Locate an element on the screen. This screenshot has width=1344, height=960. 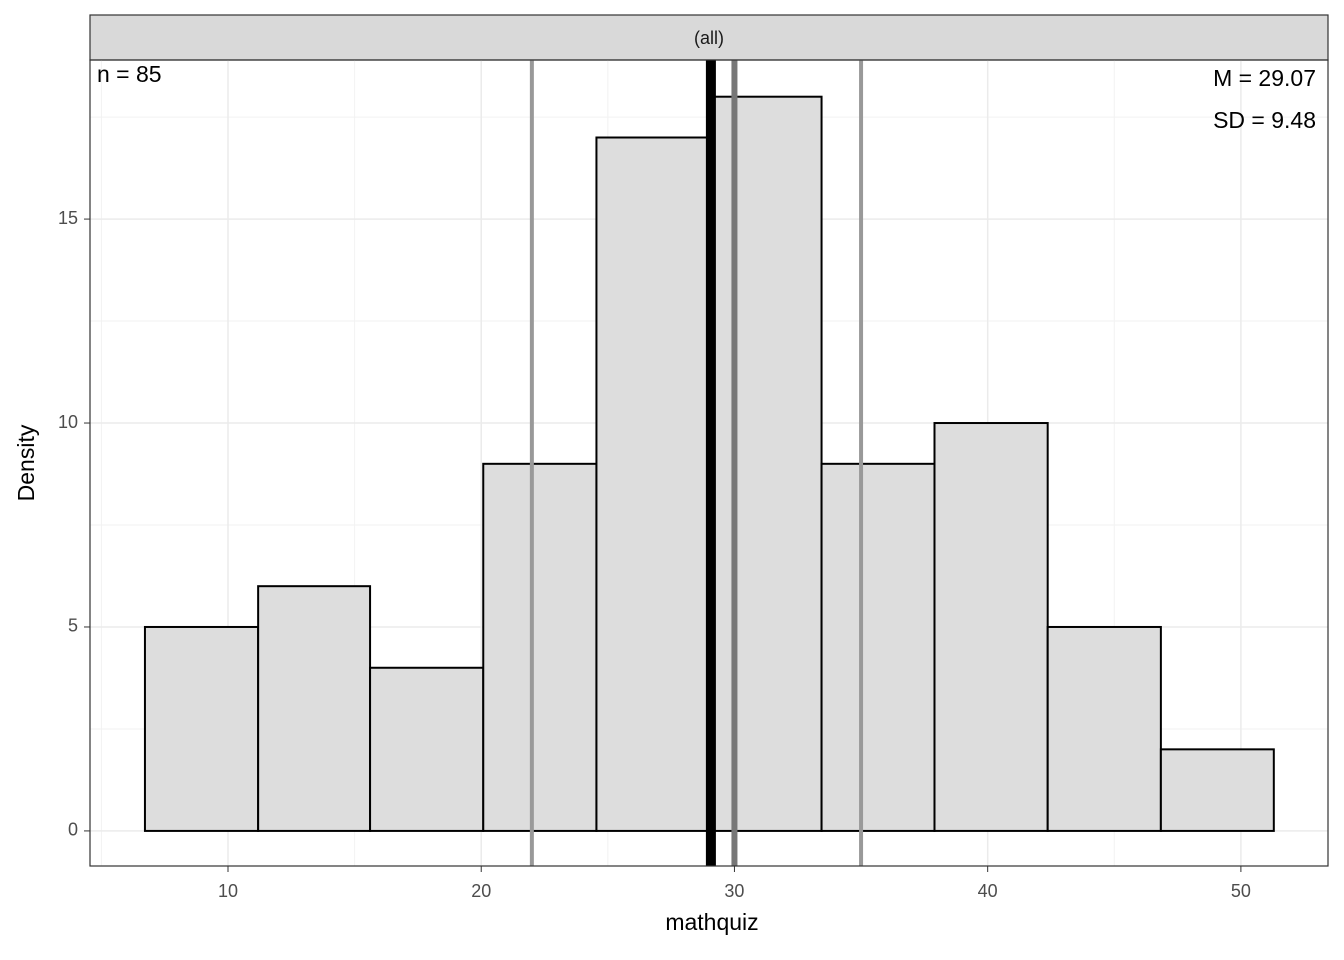
strip is located at coordinates (709, 37).